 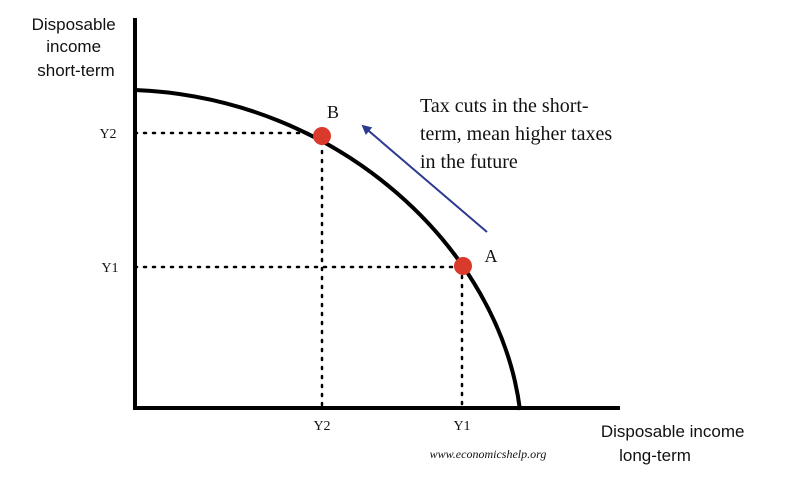 What do you see at coordinates (76, 47) in the screenshot?
I see `y-axis-label: Disposable income short-term` at bounding box center [76, 47].